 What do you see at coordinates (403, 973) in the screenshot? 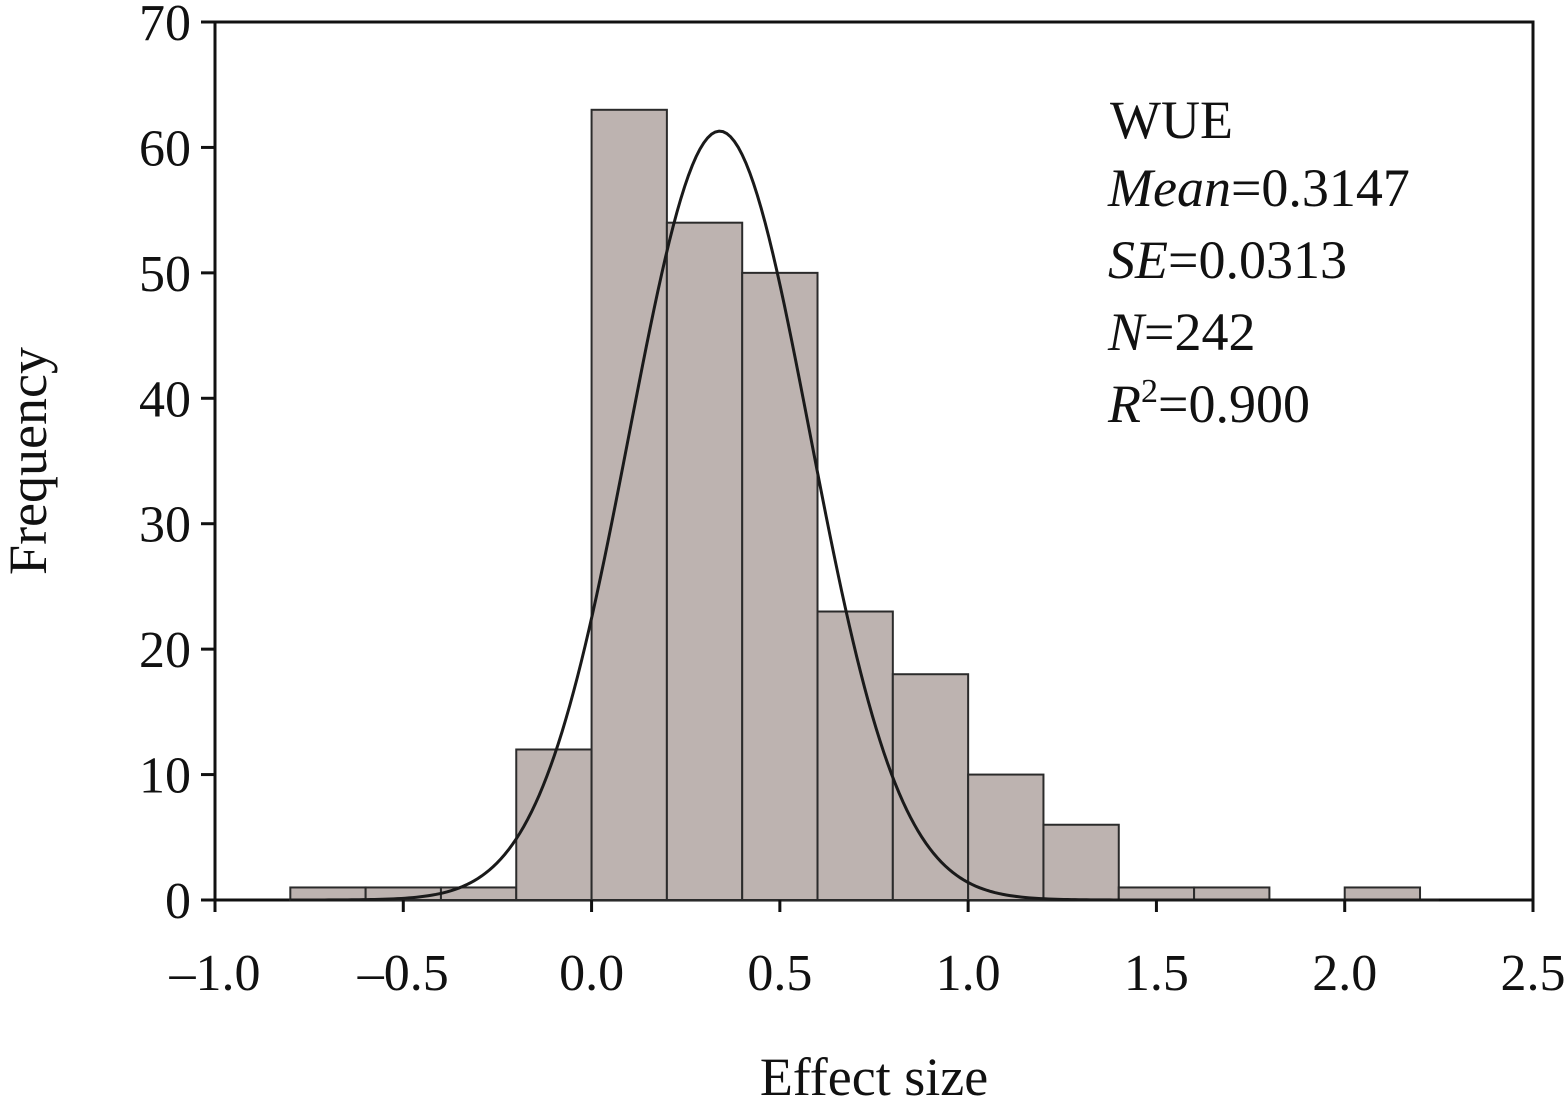
I see `x-tick-label-1: –0.5` at bounding box center [403, 973].